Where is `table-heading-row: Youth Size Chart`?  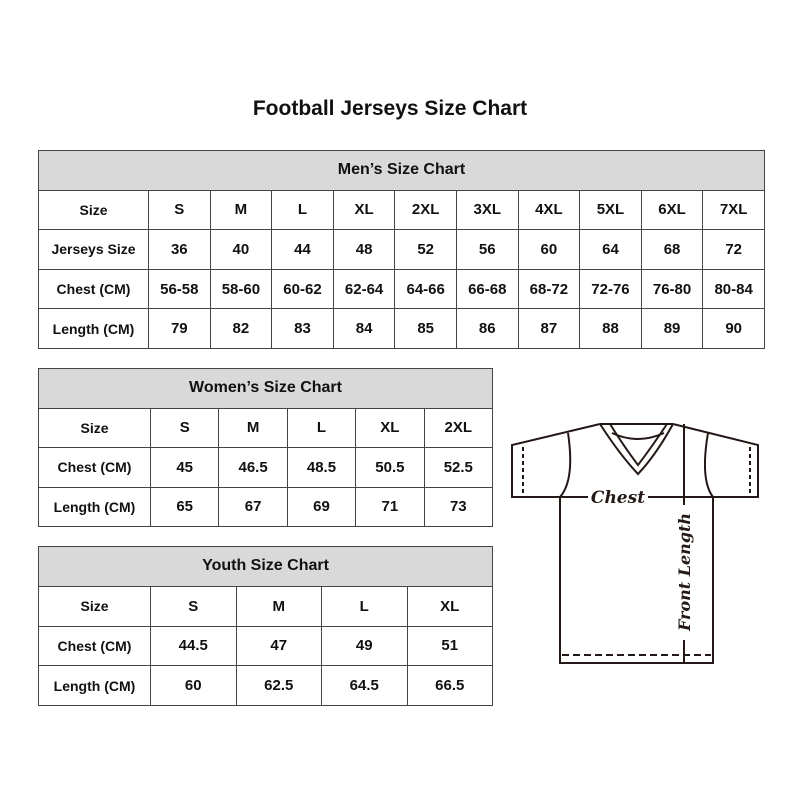
table-heading-row: Youth Size Chart is located at coordinates (265, 566).